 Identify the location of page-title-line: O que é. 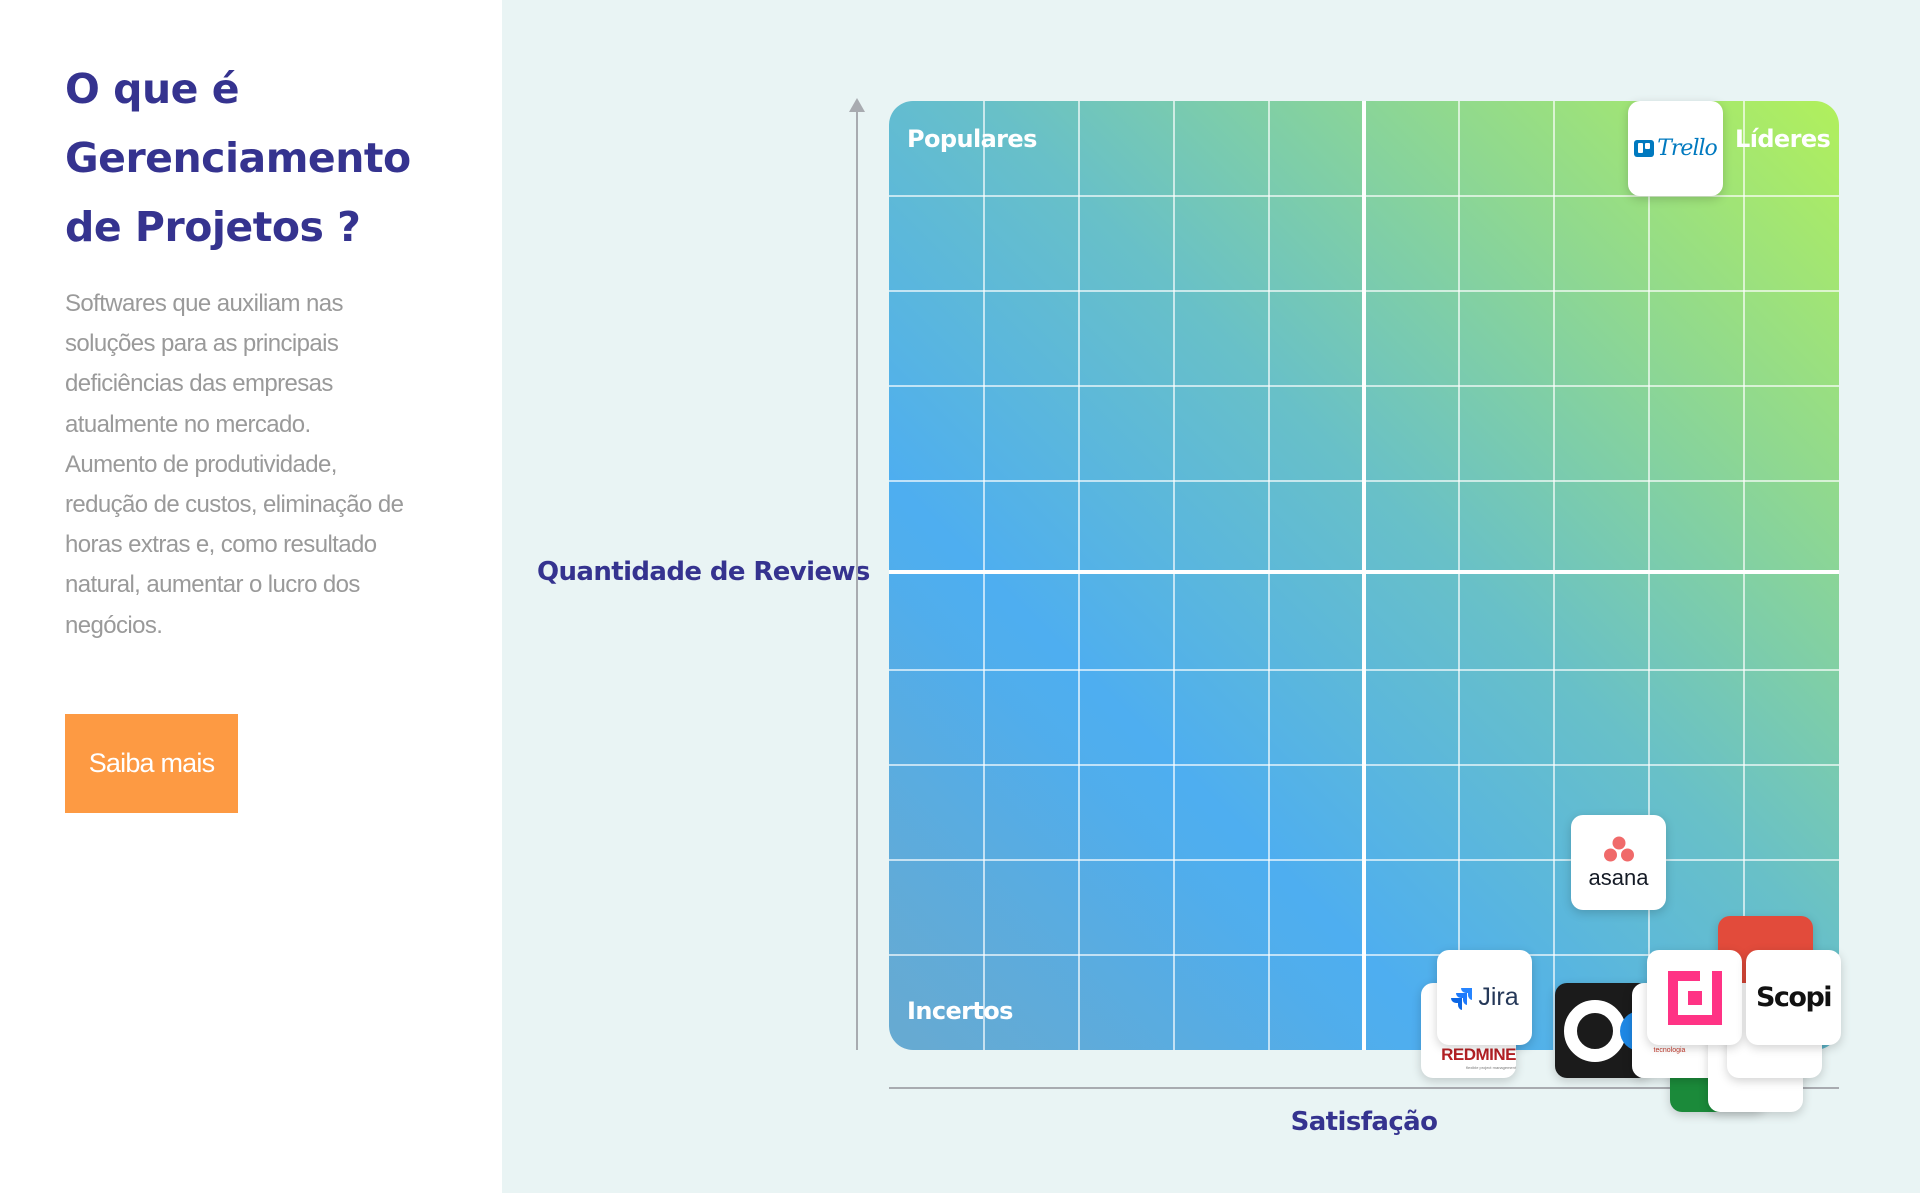
(152, 89).